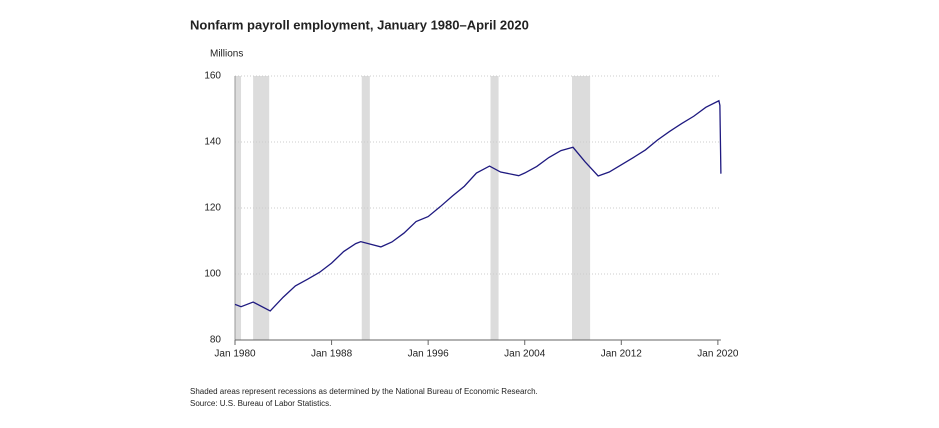 This screenshot has width=939, height=428. Describe the element at coordinates (525, 354) in the screenshot. I see `x-tick-label: Jan 2004` at that location.